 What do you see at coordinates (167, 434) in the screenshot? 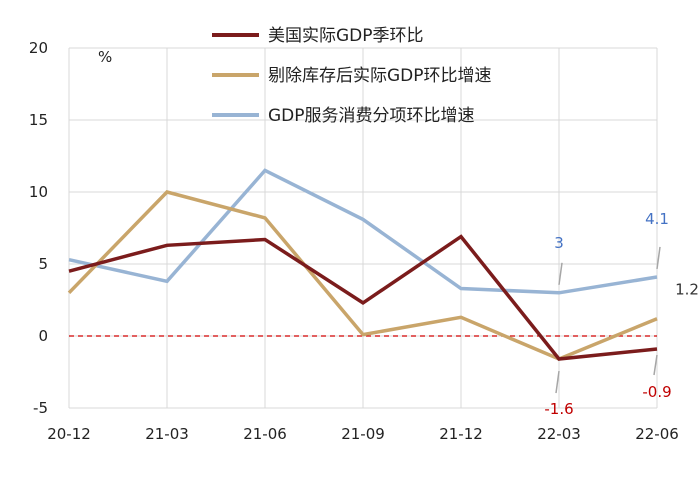
I see `x-tick-label: 21-03` at bounding box center [167, 434].